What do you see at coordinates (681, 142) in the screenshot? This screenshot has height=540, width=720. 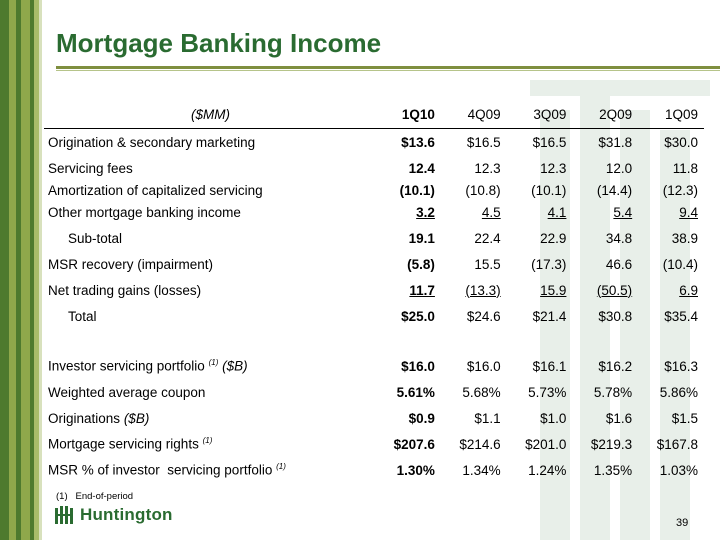 I see `cell-value: $30.0` at bounding box center [681, 142].